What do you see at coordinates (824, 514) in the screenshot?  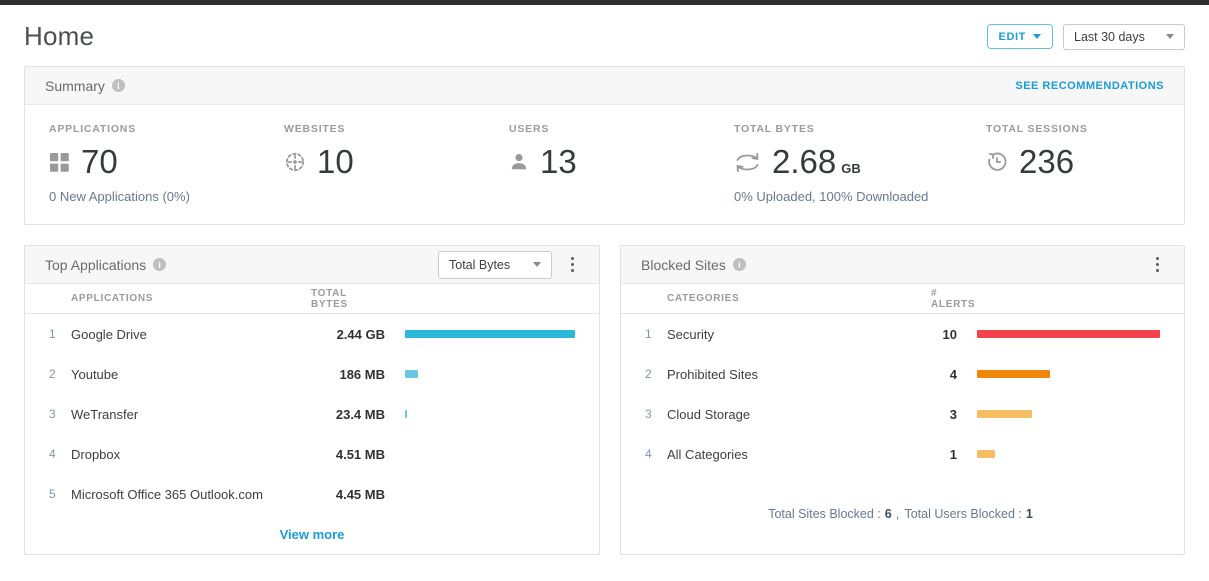 I see `total-sites-blocked-label: Total Sites Blocked :` at bounding box center [824, 514].